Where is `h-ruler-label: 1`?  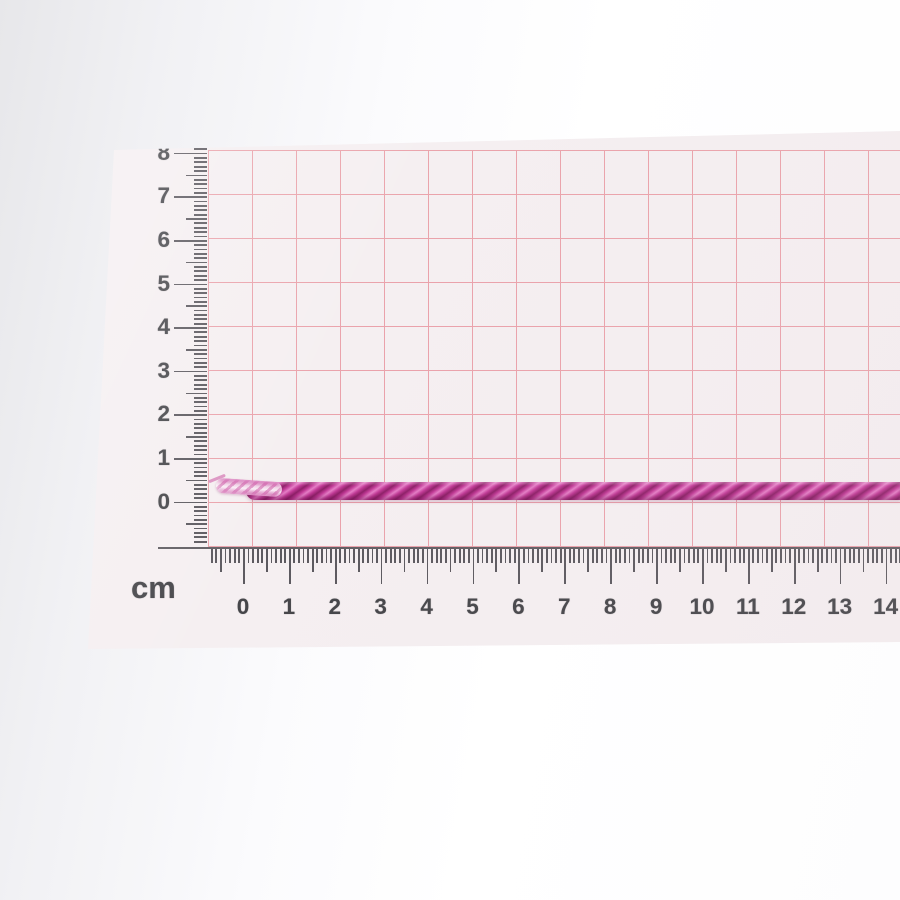
h-ruler-label: 1 is located at coordinates (289, 607).